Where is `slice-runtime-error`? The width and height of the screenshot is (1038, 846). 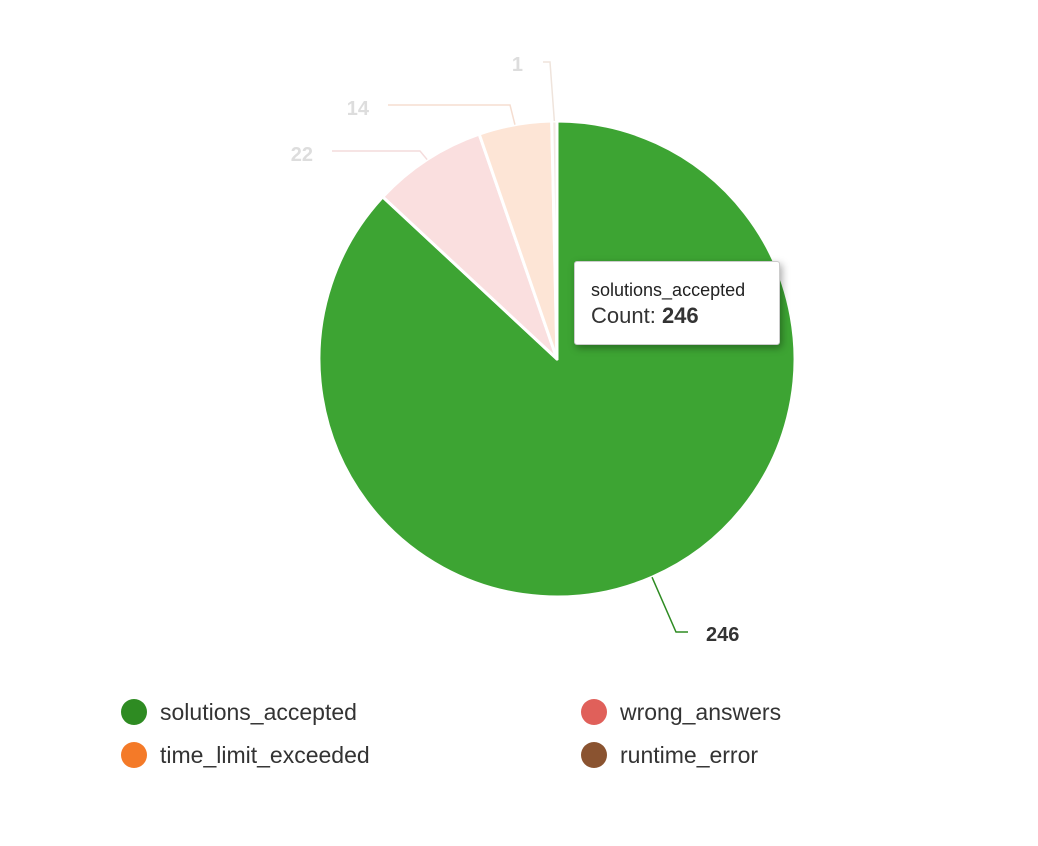 slice-runtime-error is located at coordinates (554, 240).